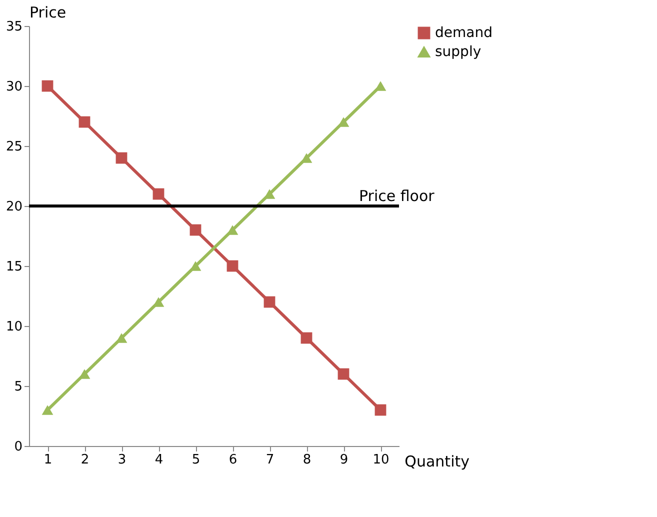  What do you see at coordinates (14, 327) in the screenshot?
I see `y-tick-label: 10` at bounding box center [14, 327].